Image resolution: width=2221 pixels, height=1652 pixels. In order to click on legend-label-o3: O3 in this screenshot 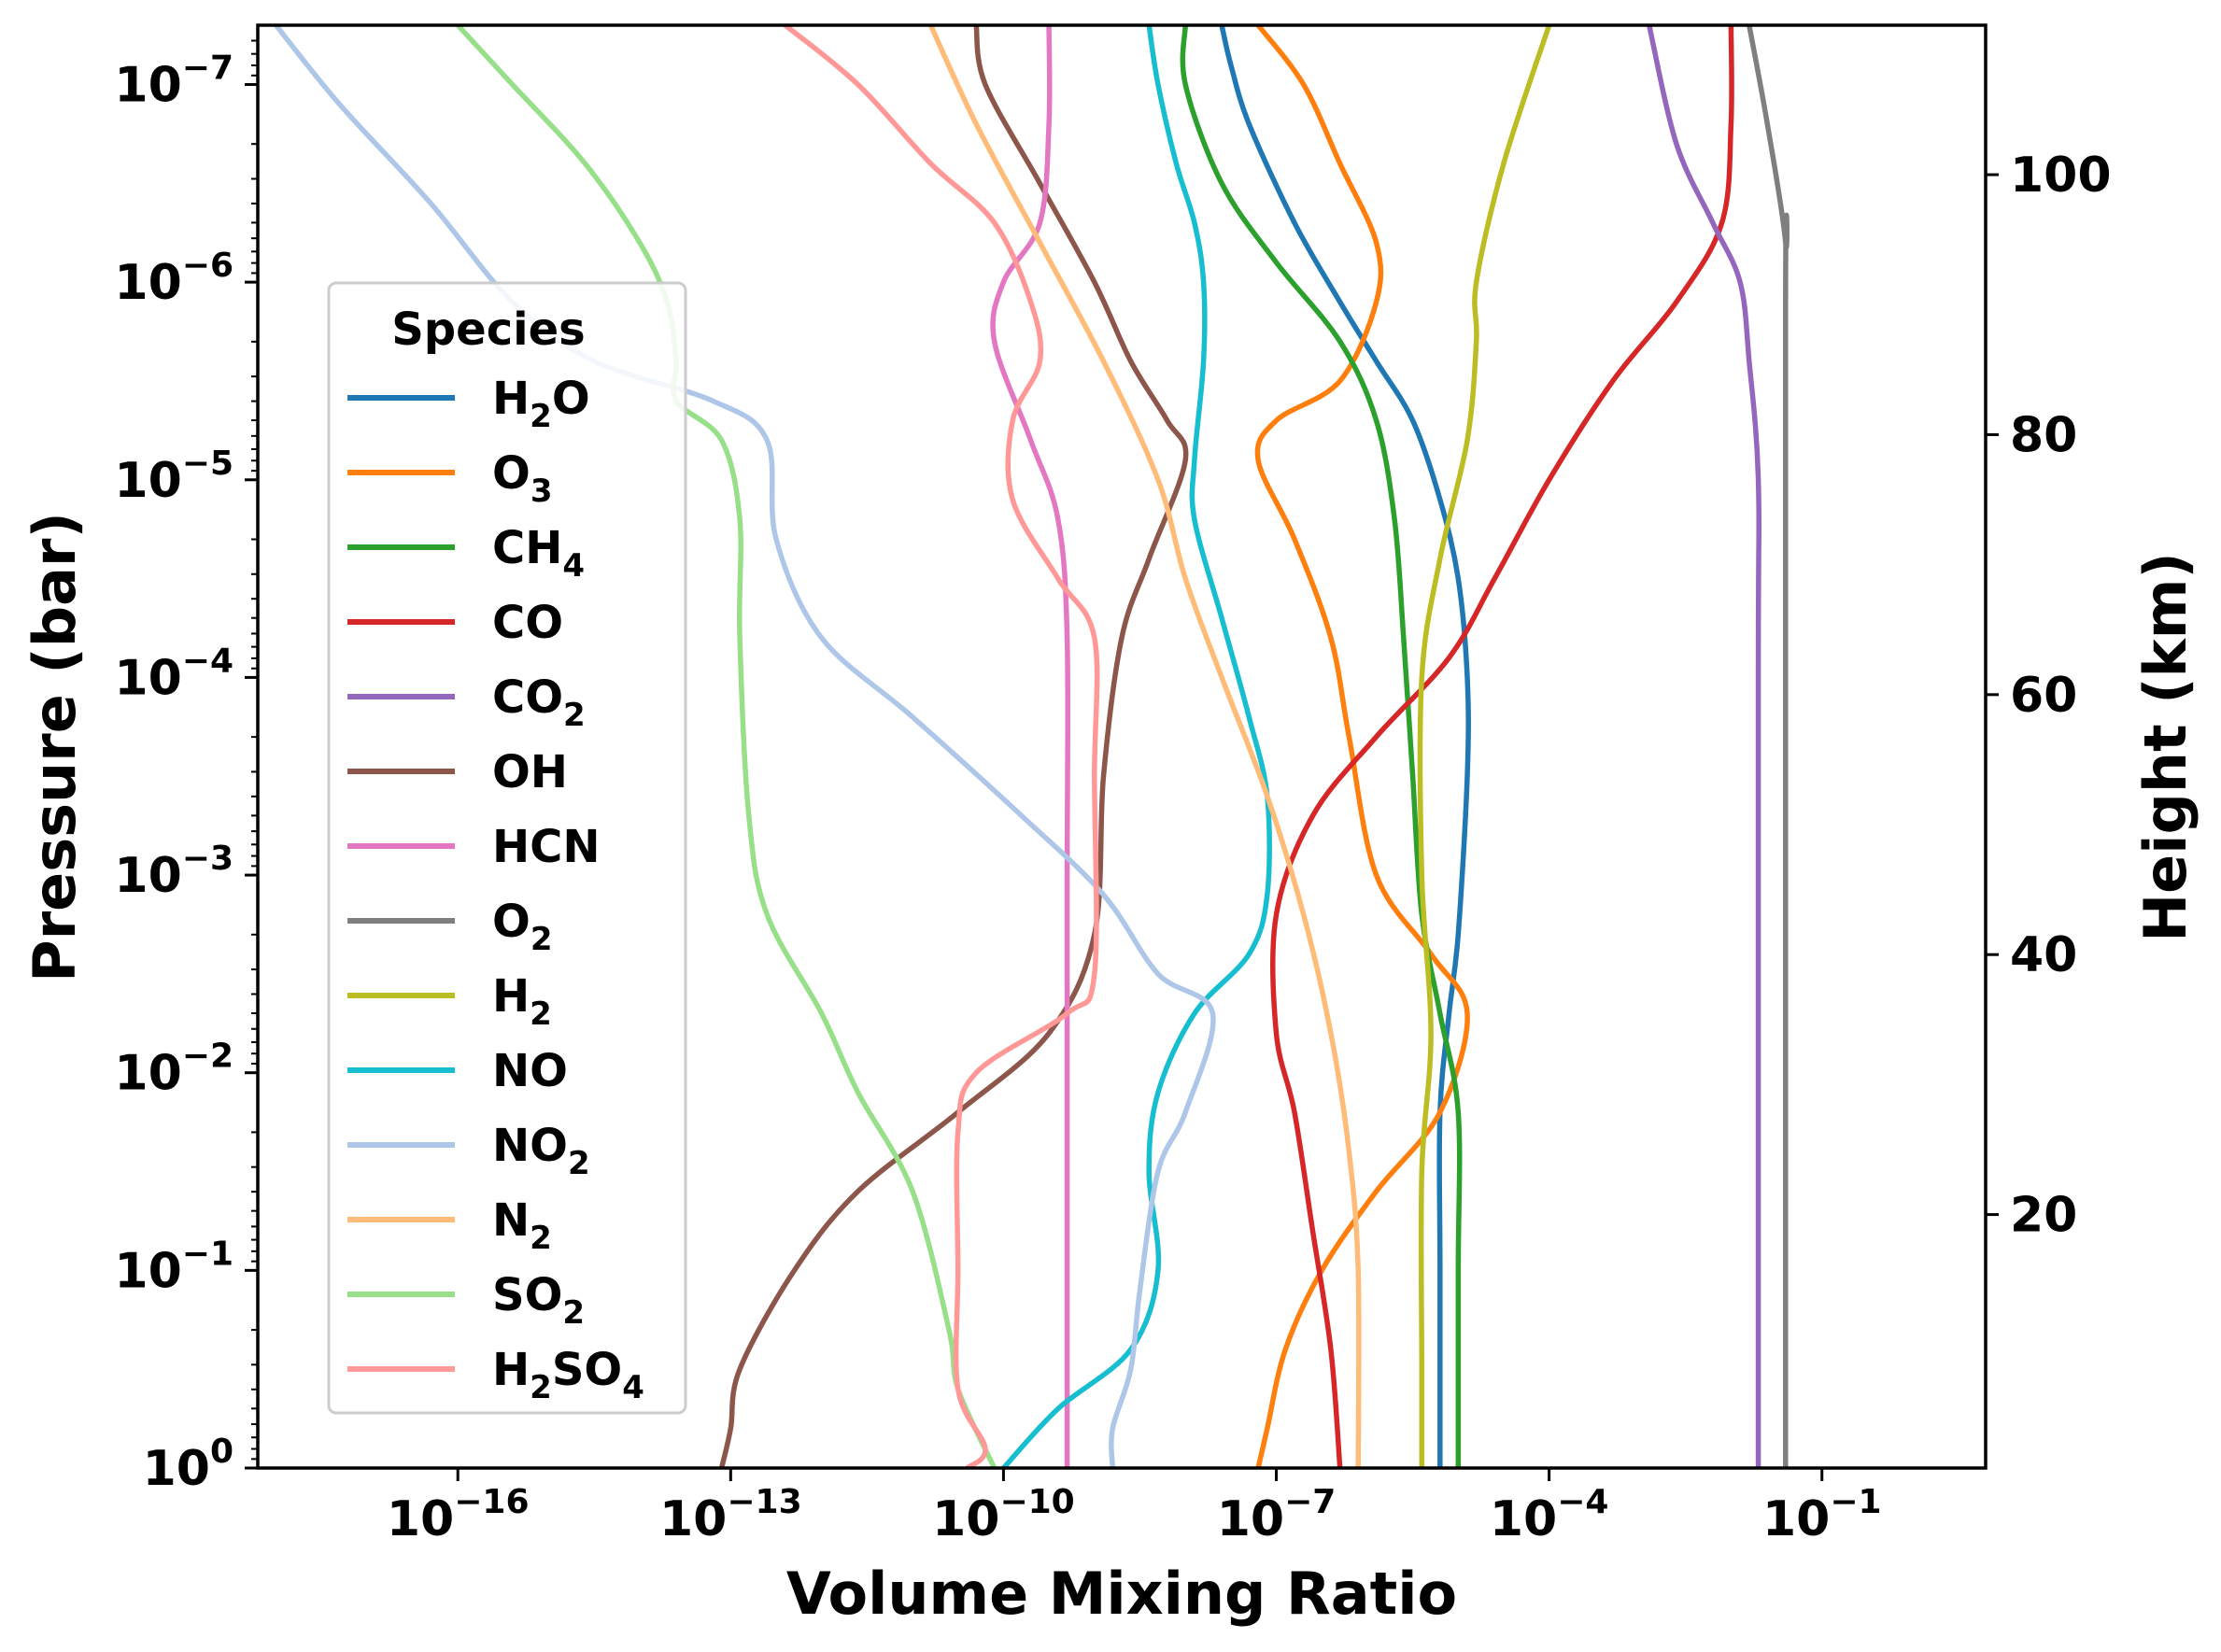, I will do `click(522, 478)`.